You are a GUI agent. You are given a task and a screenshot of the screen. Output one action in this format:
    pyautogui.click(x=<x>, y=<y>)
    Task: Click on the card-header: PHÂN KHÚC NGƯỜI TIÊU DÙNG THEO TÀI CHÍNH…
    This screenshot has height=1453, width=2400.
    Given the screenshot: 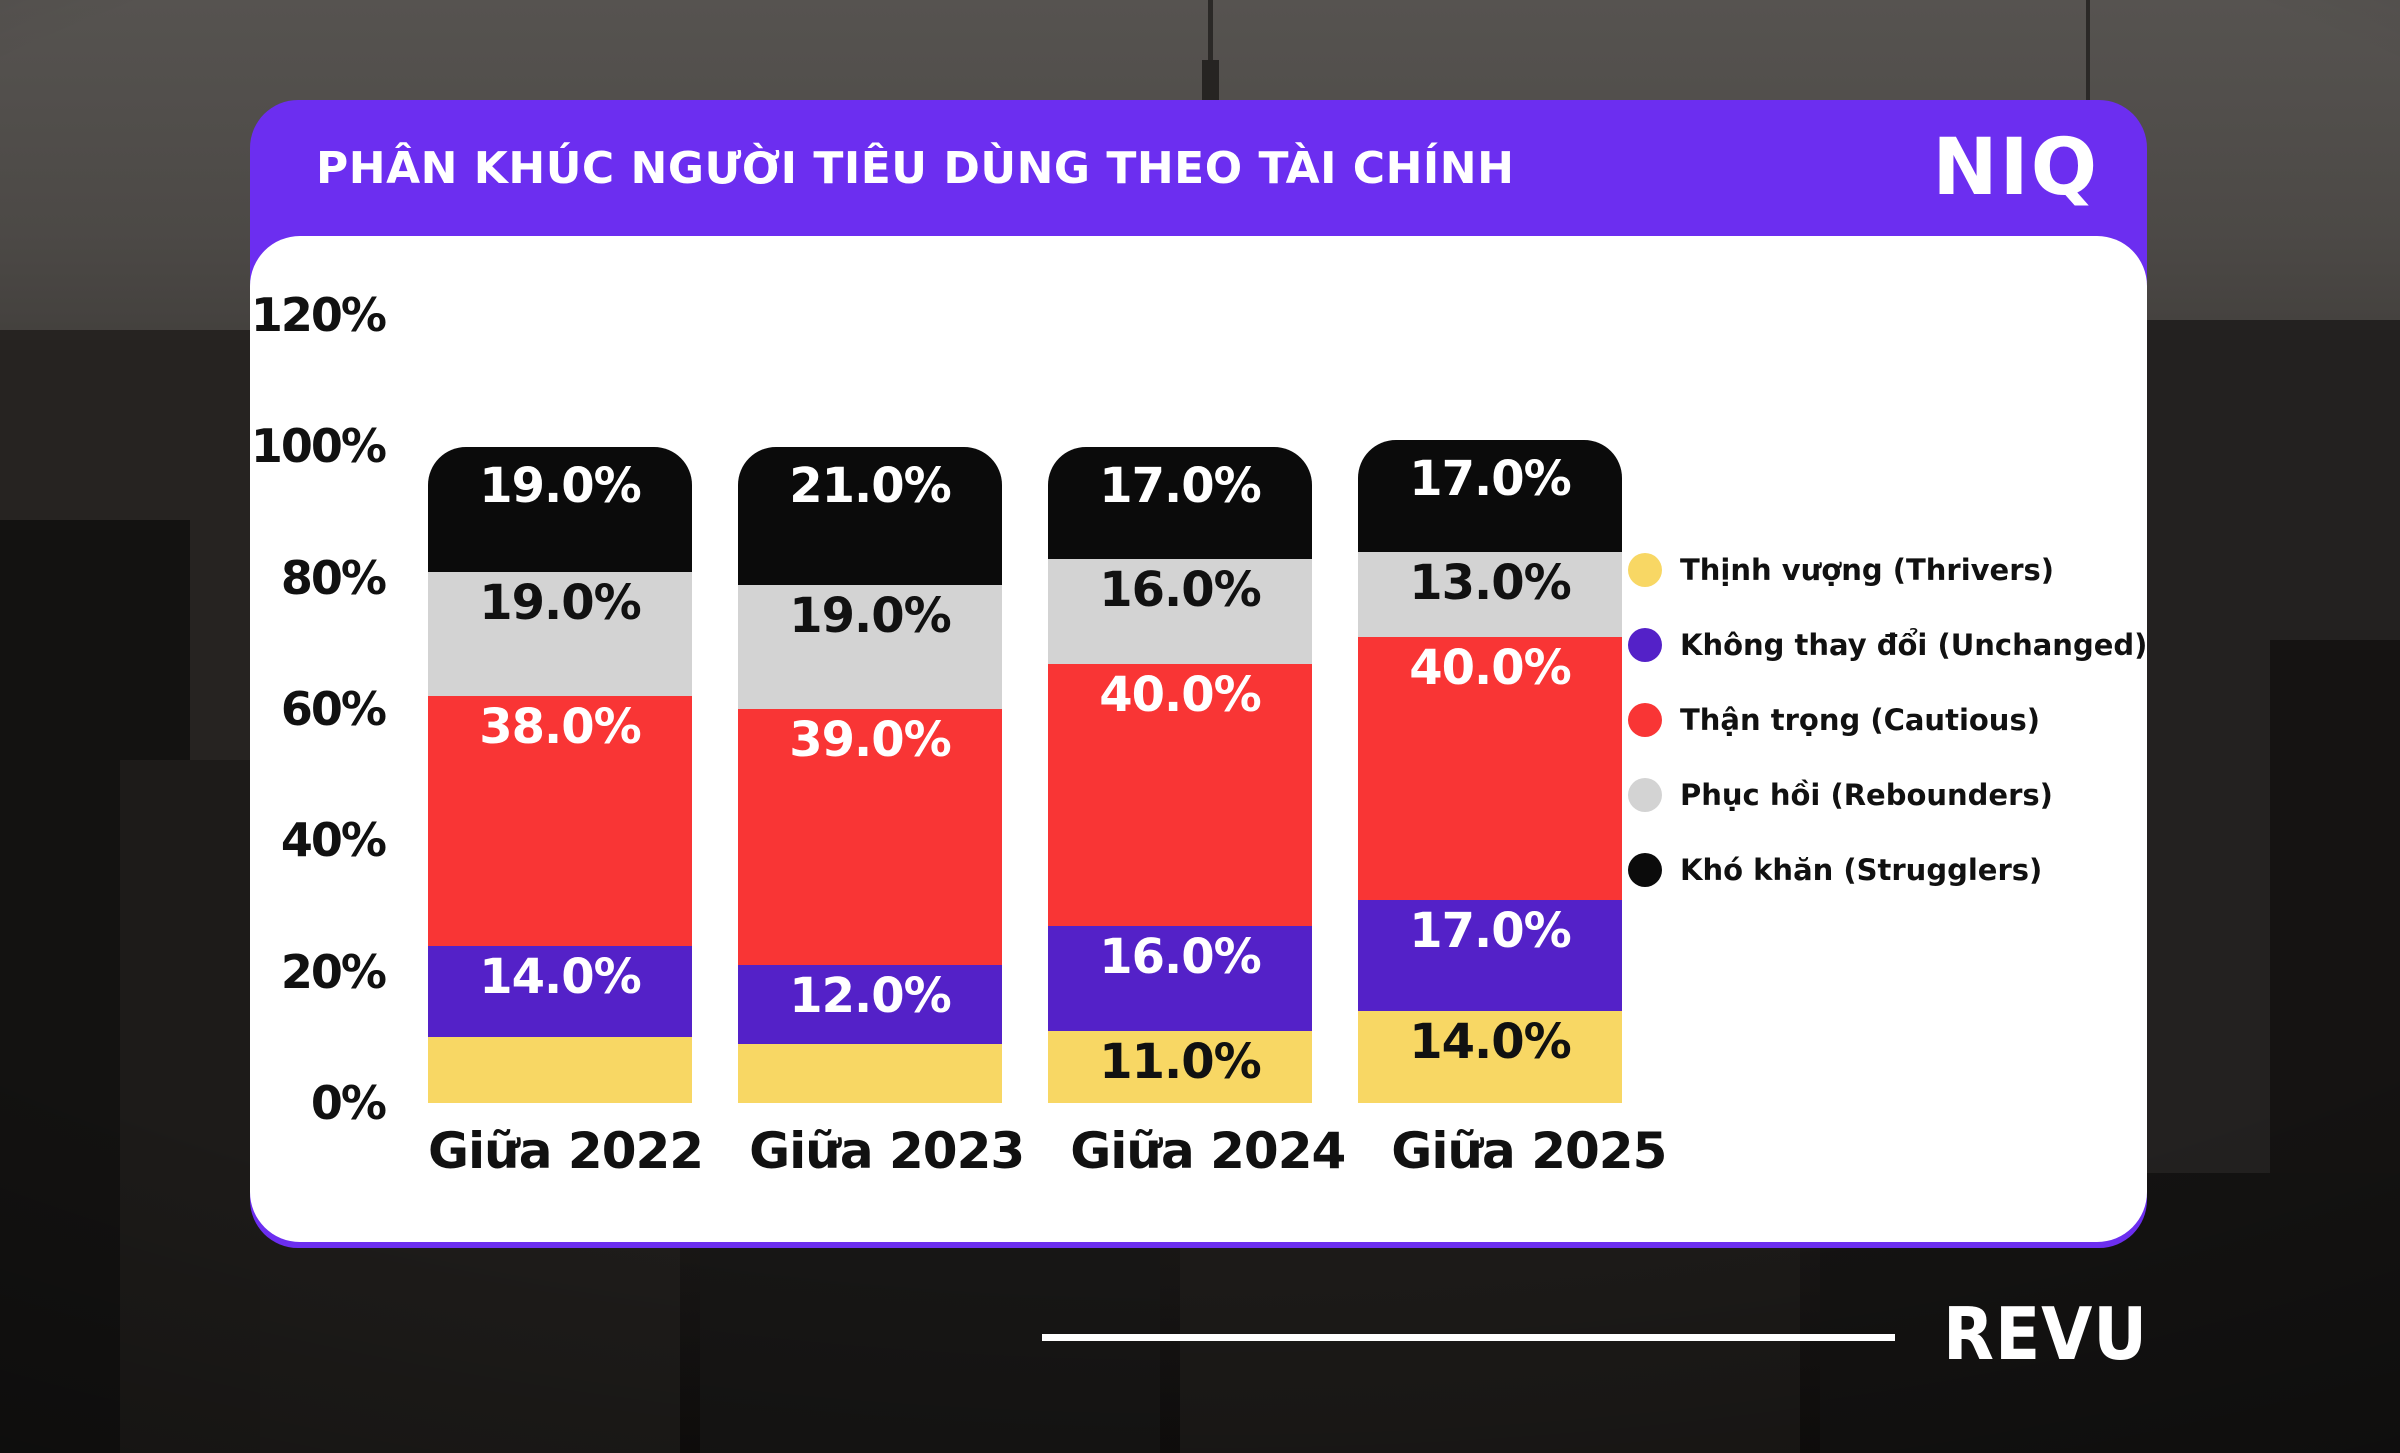 What is the action you would take?
    pyautogui.click(x=1198, y=168)
    